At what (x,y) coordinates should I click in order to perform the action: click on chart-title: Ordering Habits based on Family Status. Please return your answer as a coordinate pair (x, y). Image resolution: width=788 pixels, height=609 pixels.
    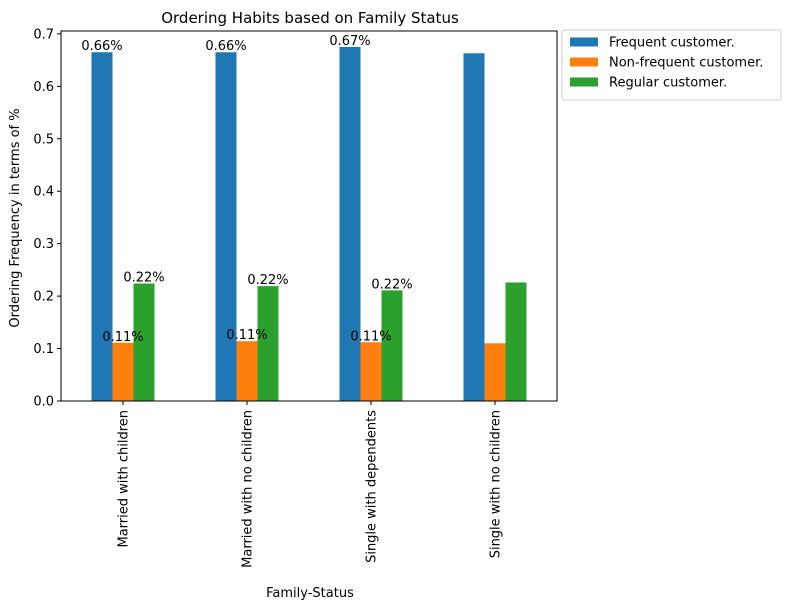
    Looking at the image, I should click on (310, 18).